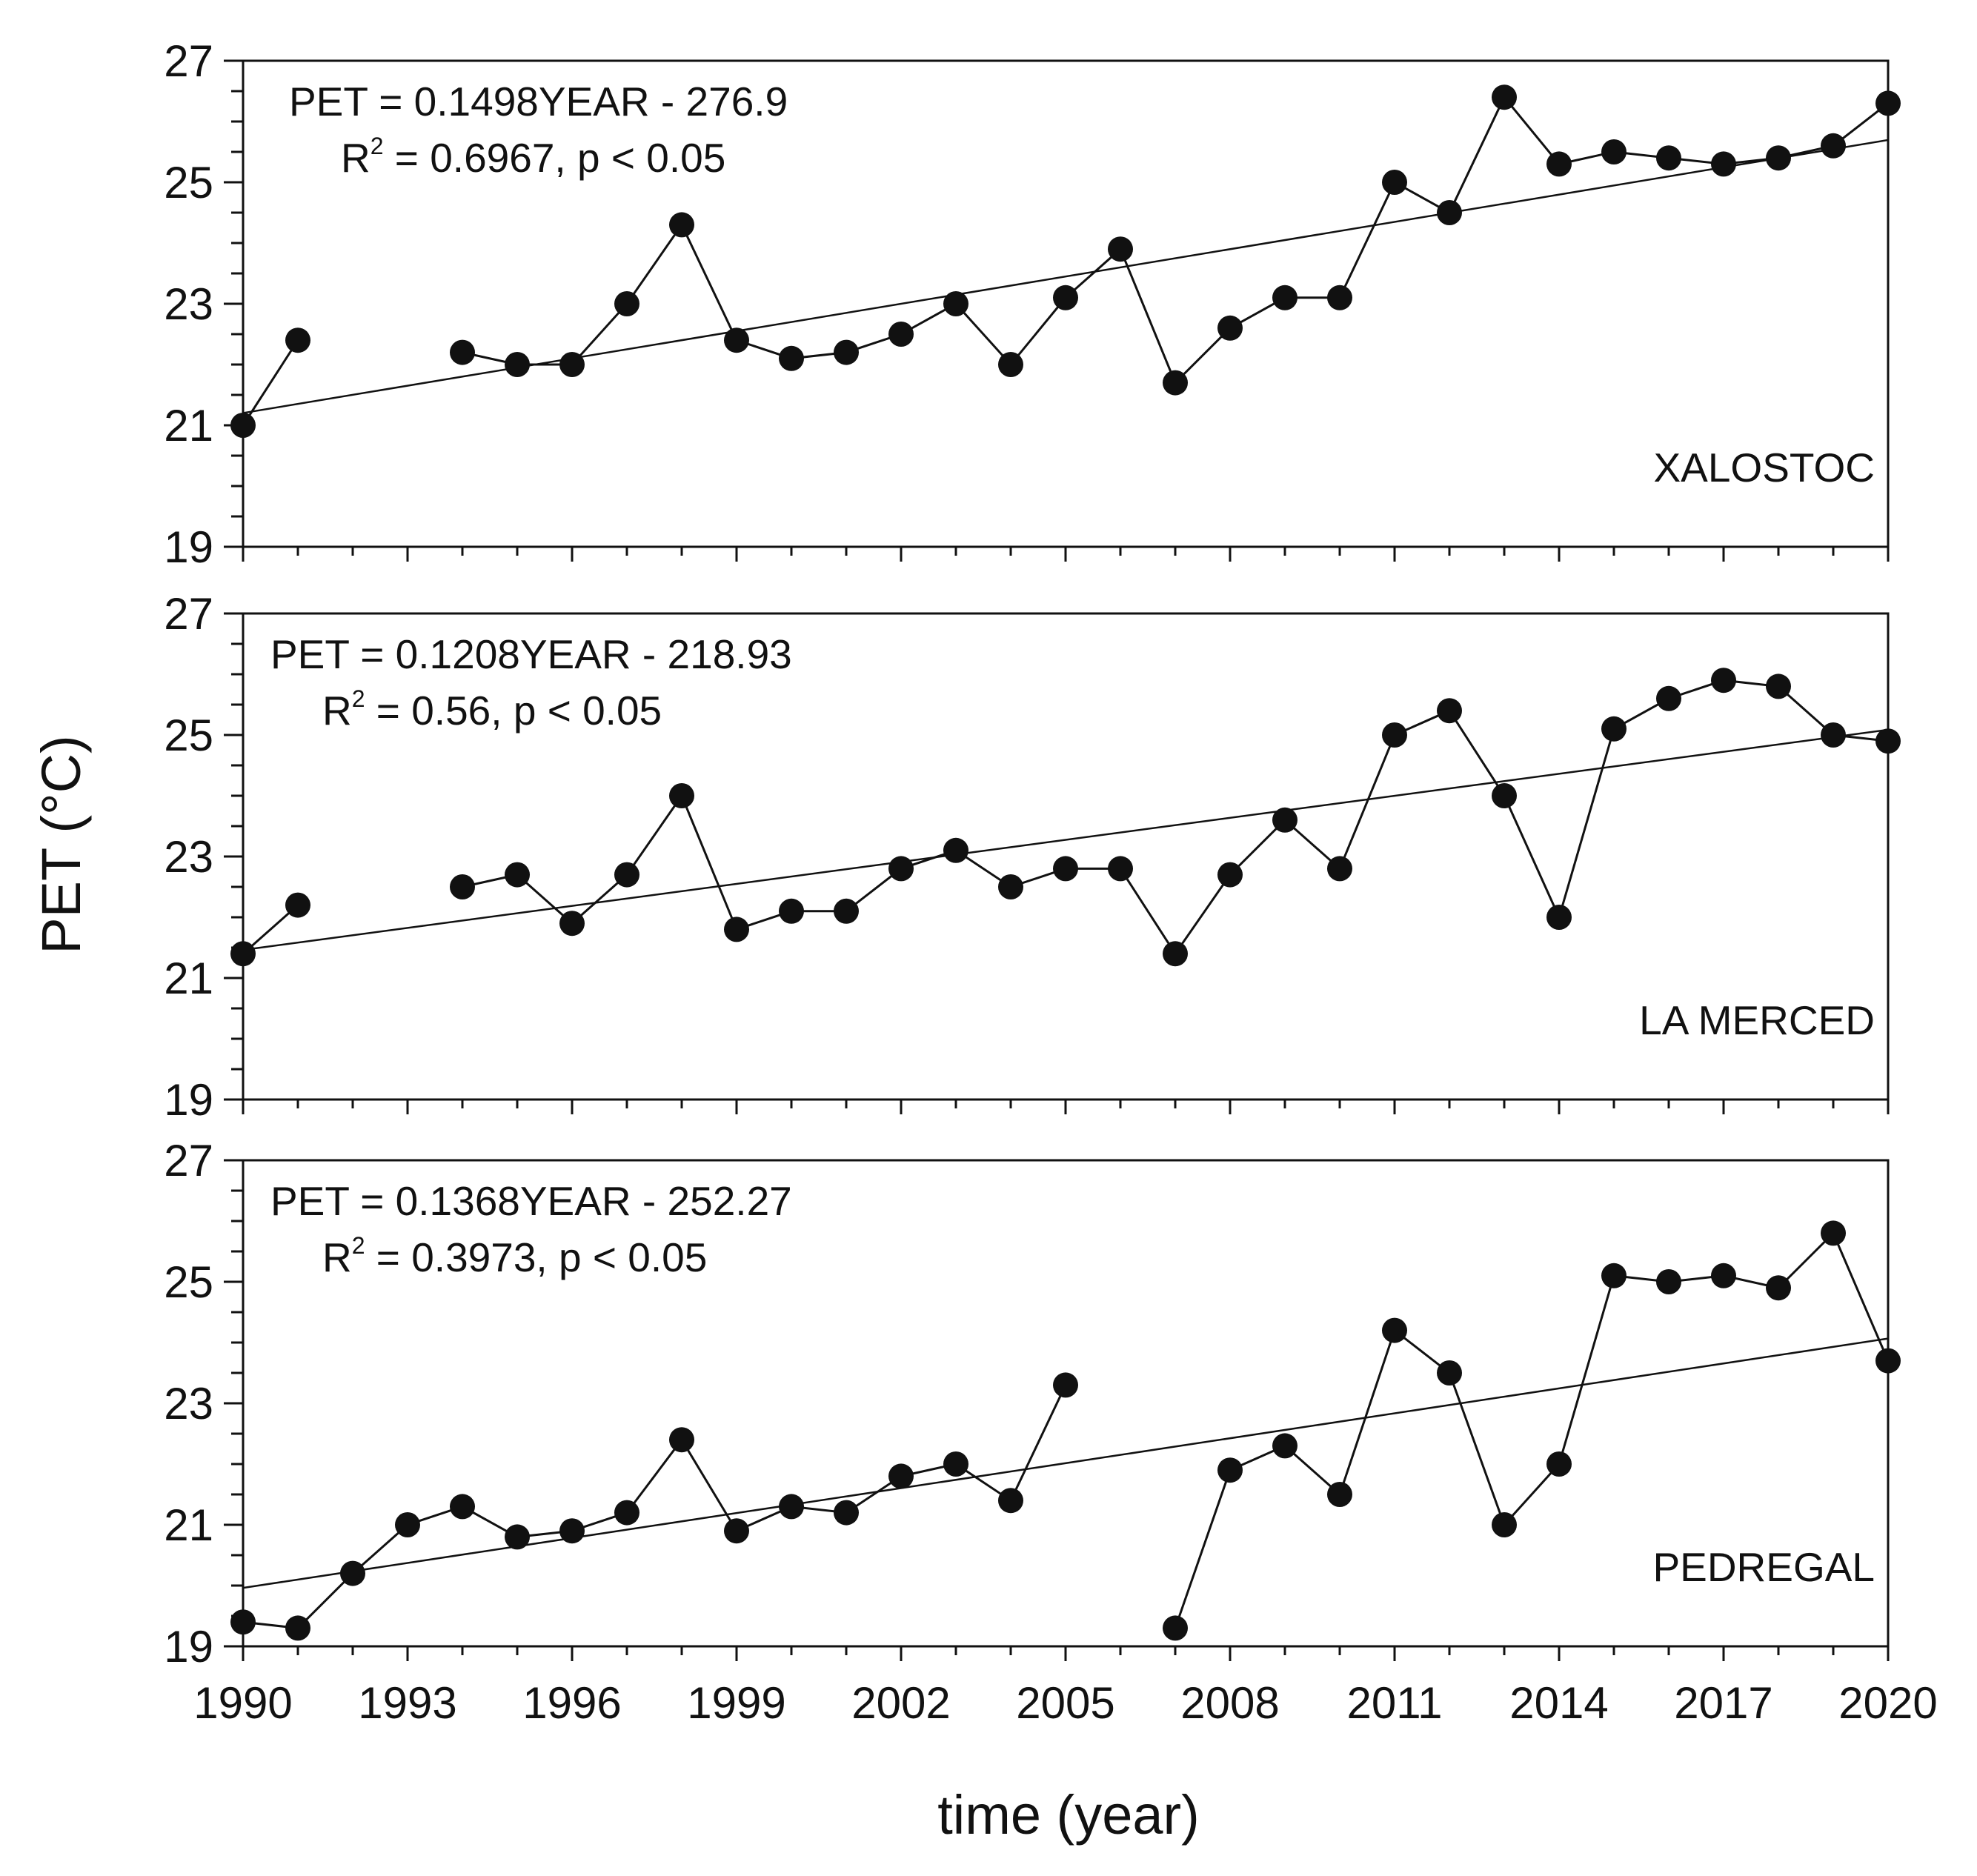 Image resolution: width=1977 pixels, height=1876 pixels. What do you see at coordinates (1887, 1703) in the screenshot?
I see `x-tick-label: 2020` at bounding box center [1887, 1703].